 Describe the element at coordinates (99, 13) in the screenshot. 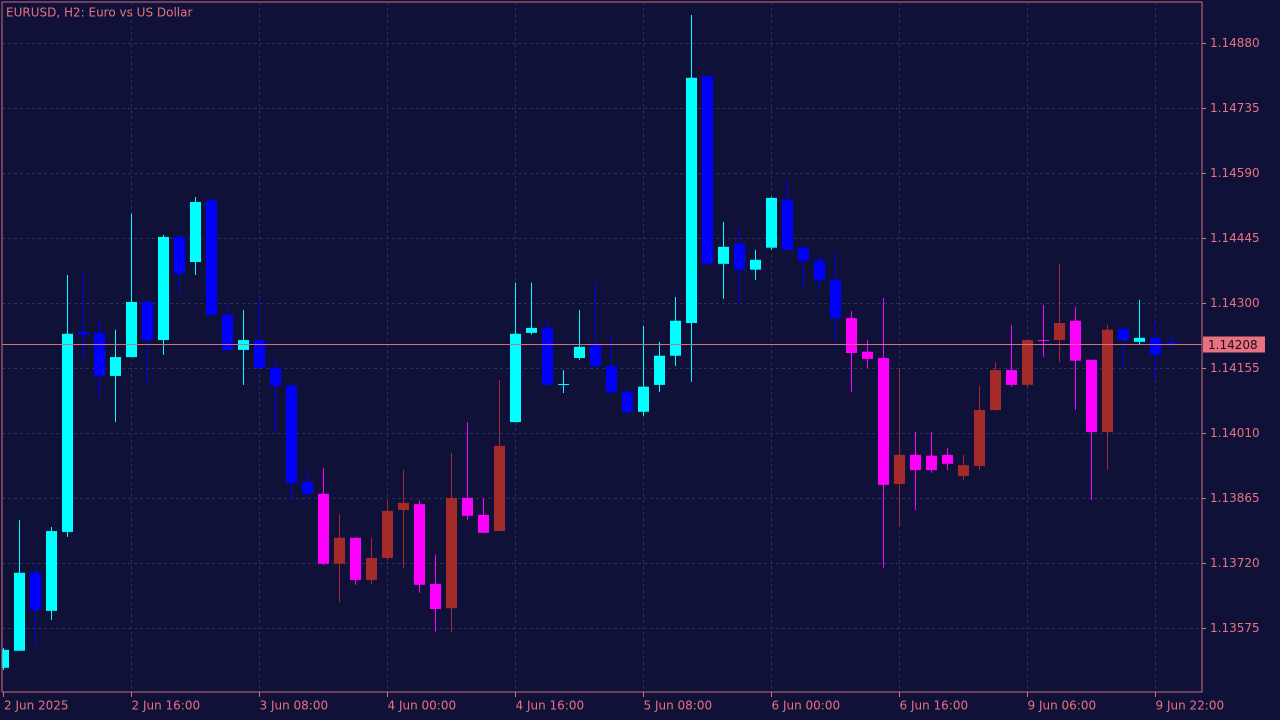

I see `chart-title: EURUSD, H2: Euro vs US Dollar` at that location.